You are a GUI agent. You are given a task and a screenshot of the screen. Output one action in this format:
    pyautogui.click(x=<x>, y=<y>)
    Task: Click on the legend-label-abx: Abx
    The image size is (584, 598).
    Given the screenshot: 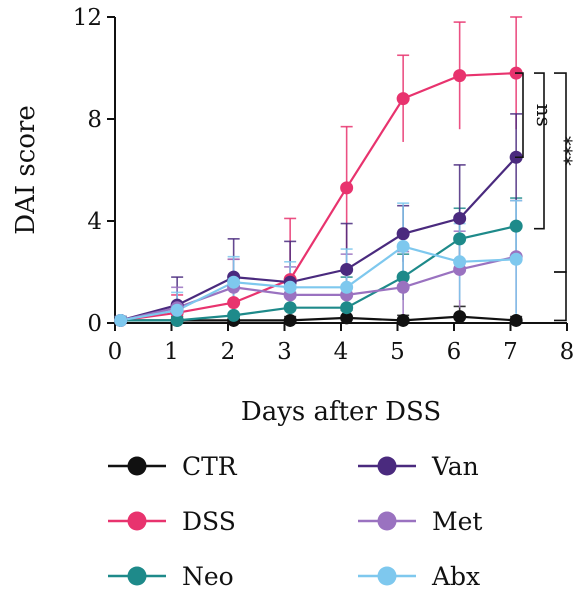 What is the action you would take?
    pyautogui.click(x=455, y=576)
    